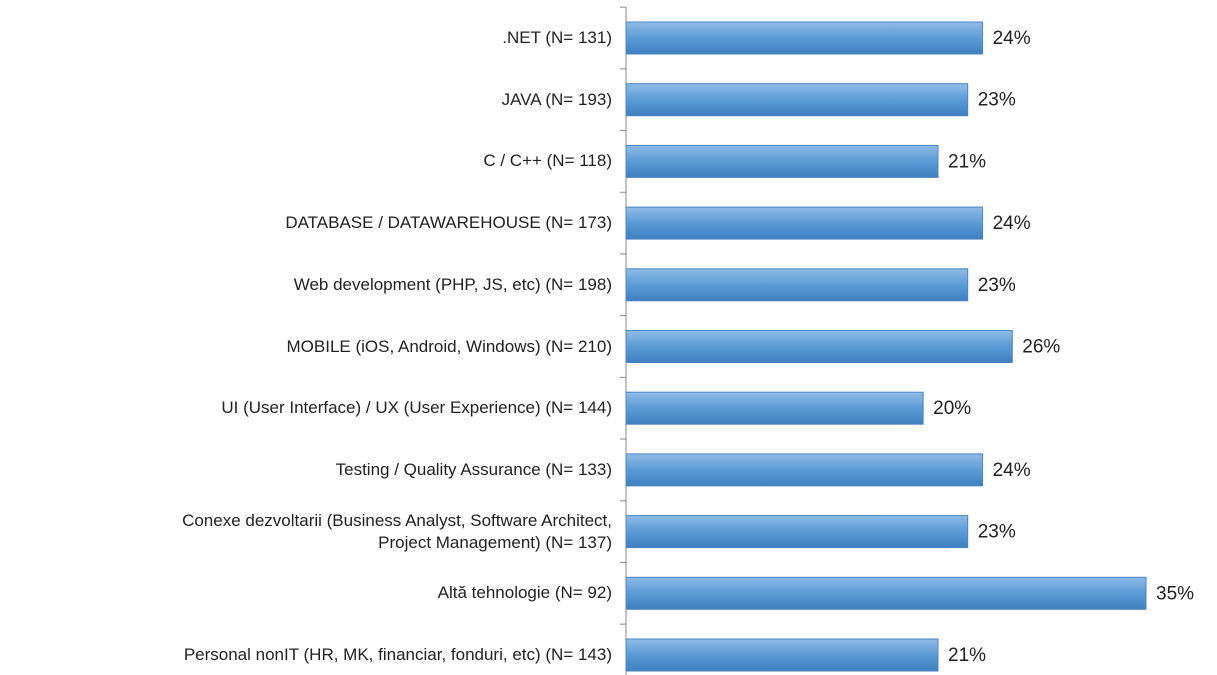 The height and width of the screenshot is (675, 1217). I want to click on category-label: Altă tehnologie (N= 92), so click(524, 593).